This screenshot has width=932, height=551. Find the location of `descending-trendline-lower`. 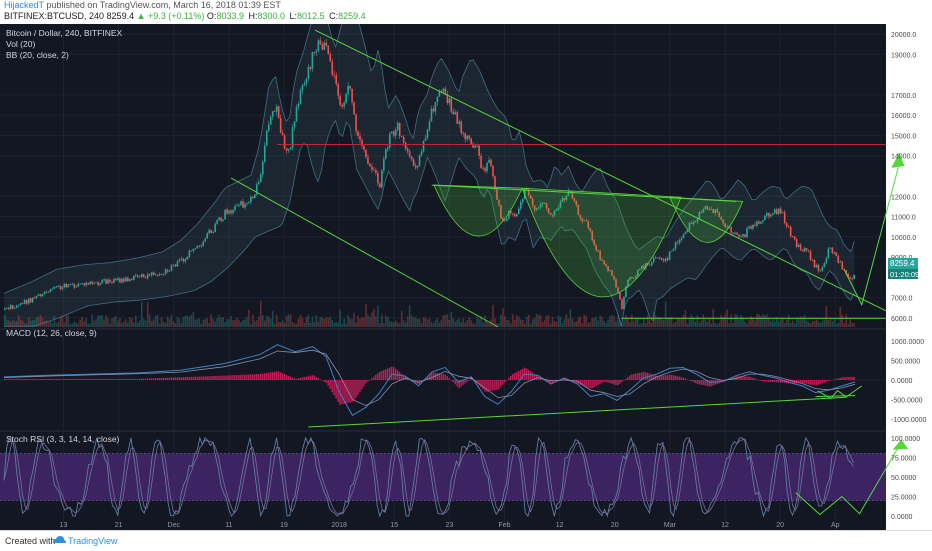

descending-trendline-lower is located at coordinates (364, 252).